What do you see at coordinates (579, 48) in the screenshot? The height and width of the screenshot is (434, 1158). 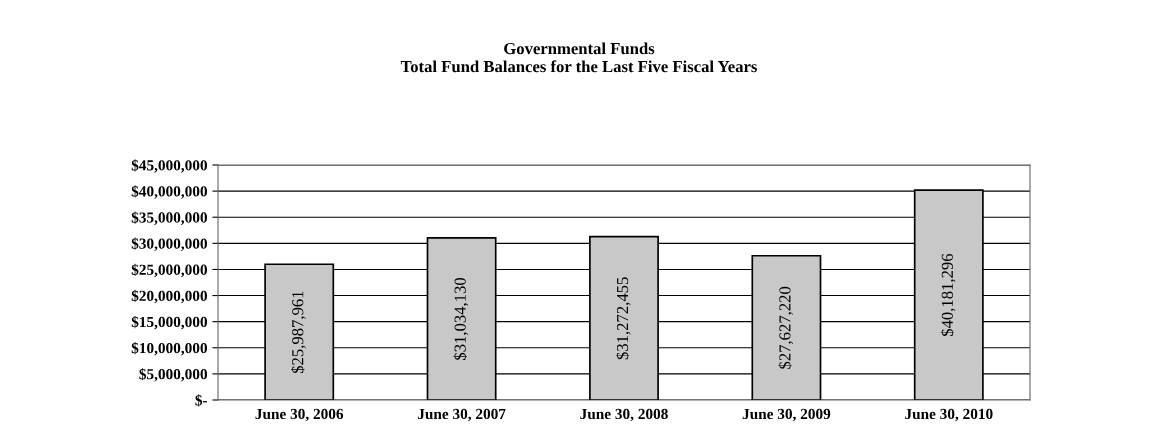 I see `chart-title: Governmental Funds` at bounding box center [579, 48].